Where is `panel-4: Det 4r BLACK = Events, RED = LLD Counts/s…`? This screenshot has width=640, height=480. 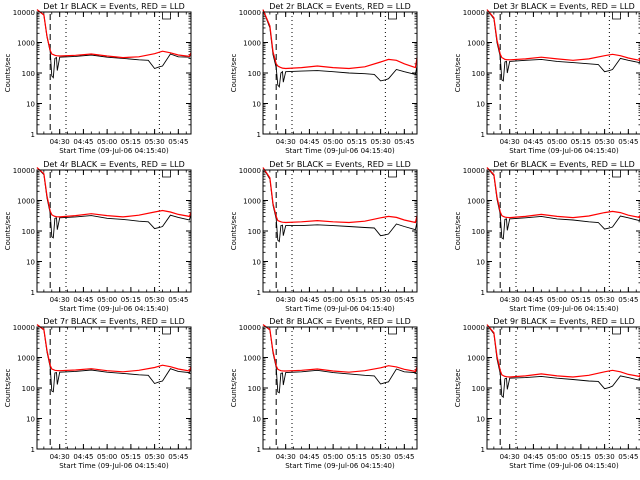
panel-4: Det 4r BLACK = Events, RED = LLD Counts/s… is located at coordinates (98, 236).